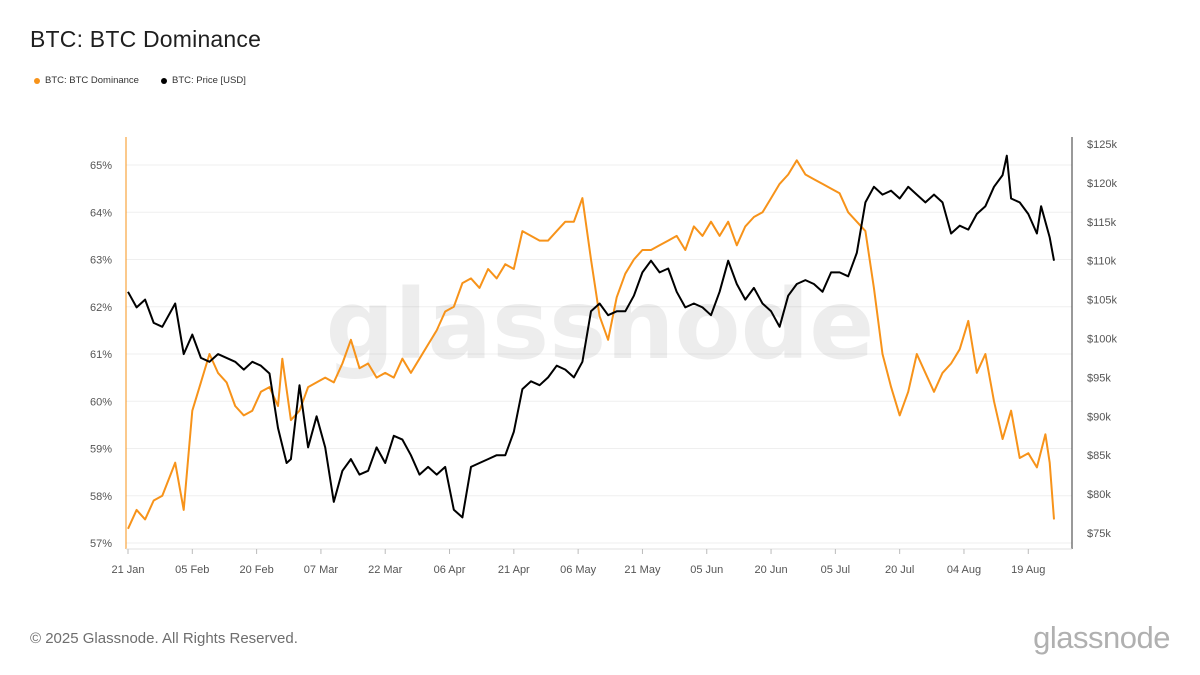  Describe the element at coordinates (1099, 417) in the screenshot. I see `right-tick-label: $90k` at that location.